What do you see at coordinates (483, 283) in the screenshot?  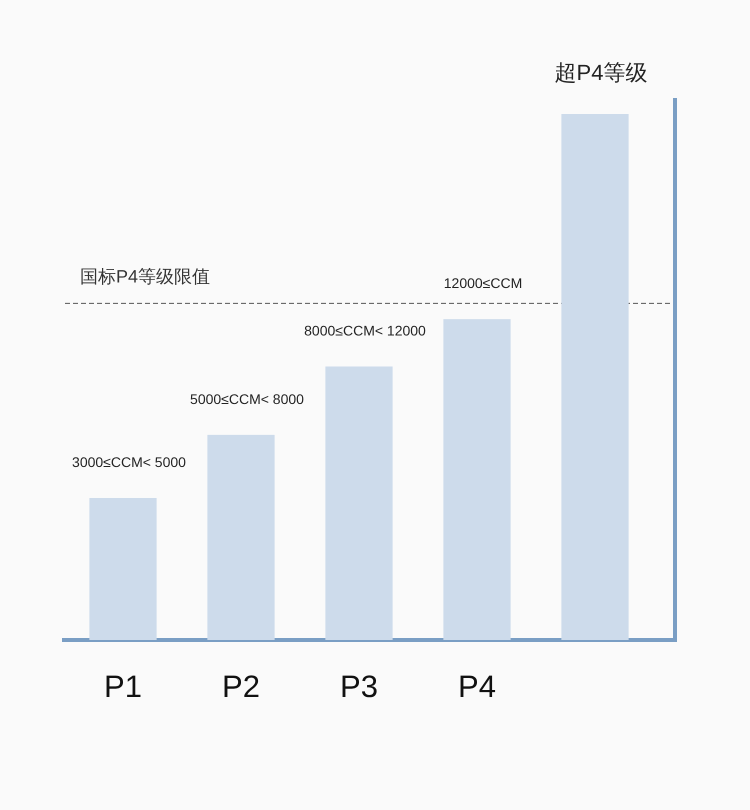 I see `annotation: 12000≤CCM` at bounding box center [483, 283].